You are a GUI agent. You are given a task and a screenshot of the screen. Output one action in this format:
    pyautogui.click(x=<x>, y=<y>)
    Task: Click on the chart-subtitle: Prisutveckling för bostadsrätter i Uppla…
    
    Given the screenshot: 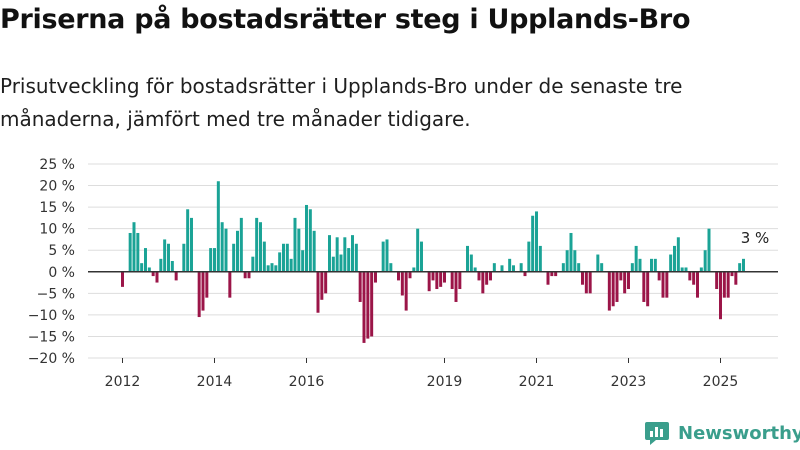 What is the action you would take?
    pyautogui.click(x=341, y=102)
    